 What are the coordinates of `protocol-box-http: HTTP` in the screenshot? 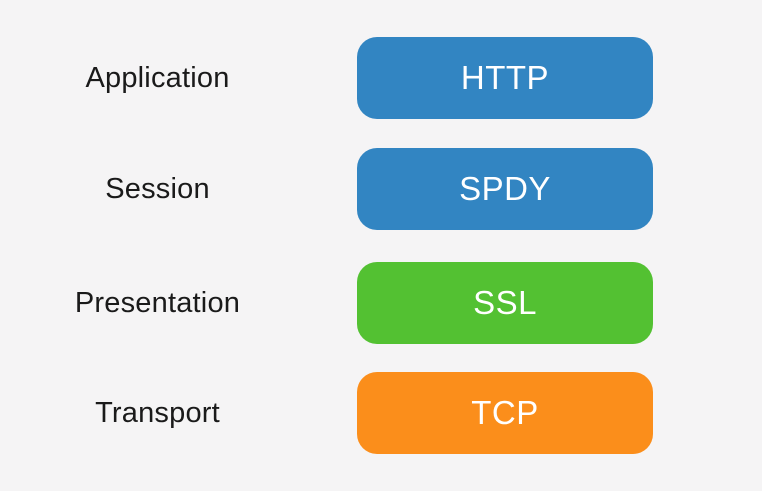 It's located at (505, 78).